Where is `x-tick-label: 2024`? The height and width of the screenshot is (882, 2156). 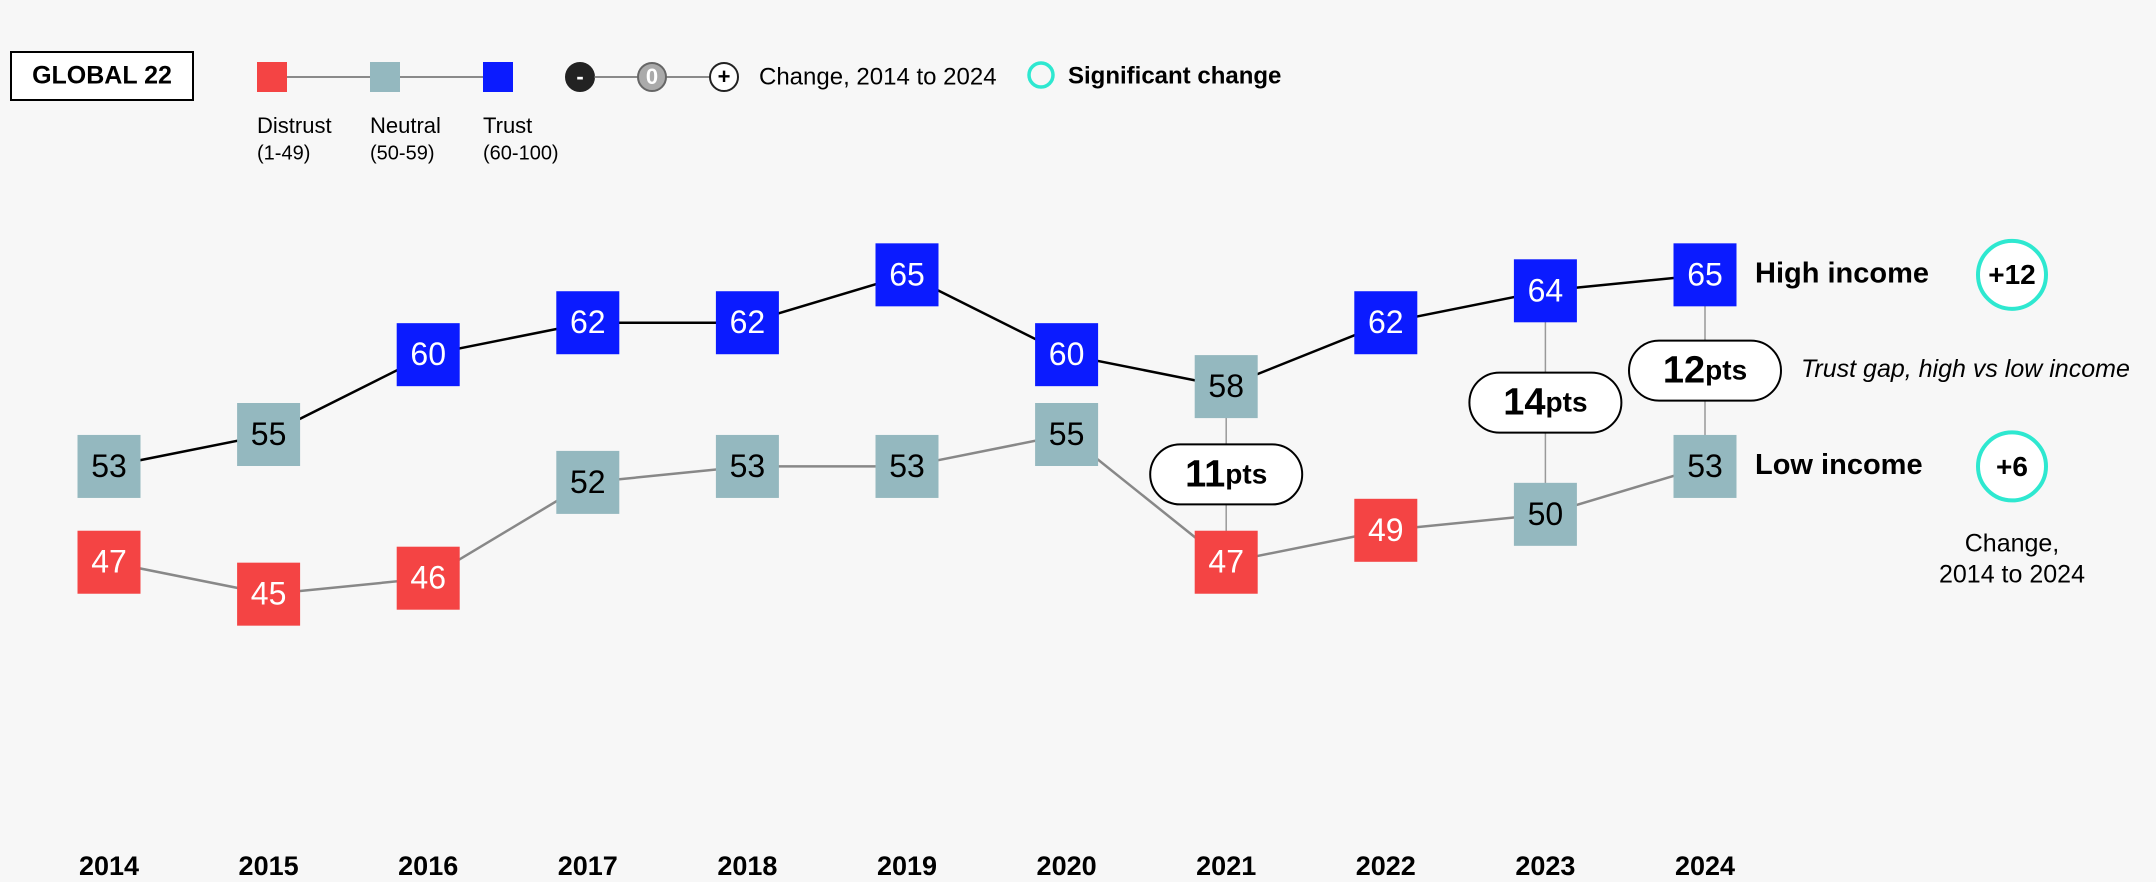 x-tick-label: 2024 is located at coordinates (1705, 866).